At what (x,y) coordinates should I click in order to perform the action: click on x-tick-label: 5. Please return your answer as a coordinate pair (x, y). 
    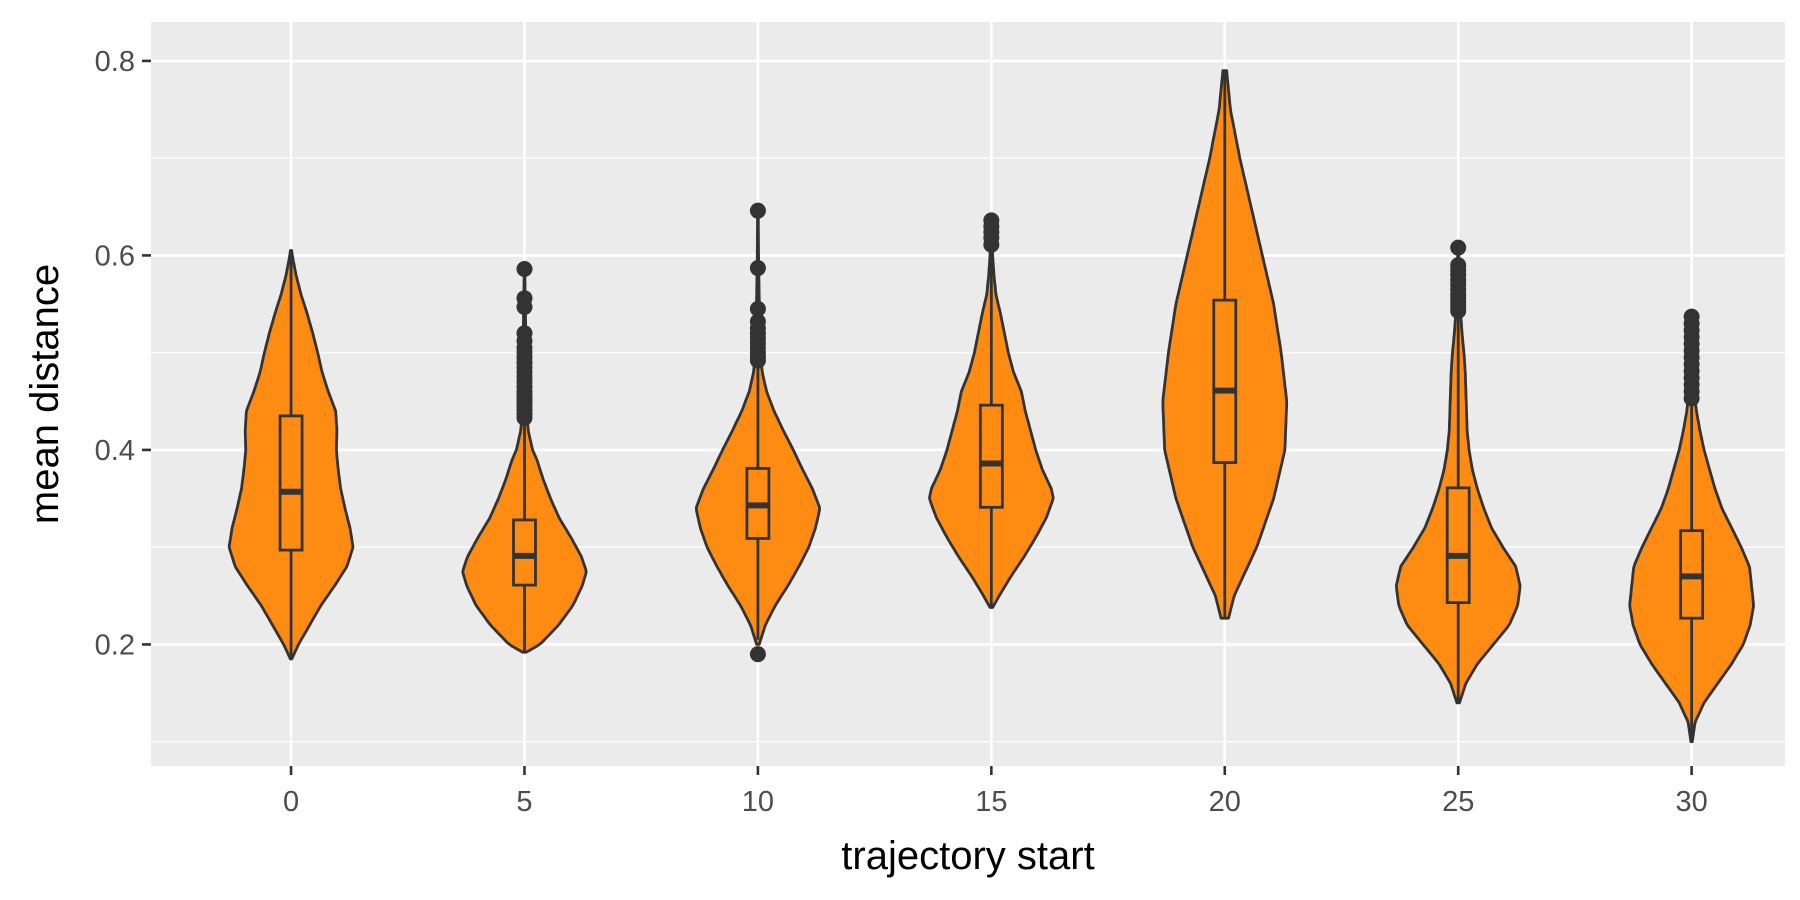
    Looking at the image, I should click on (524, 802).